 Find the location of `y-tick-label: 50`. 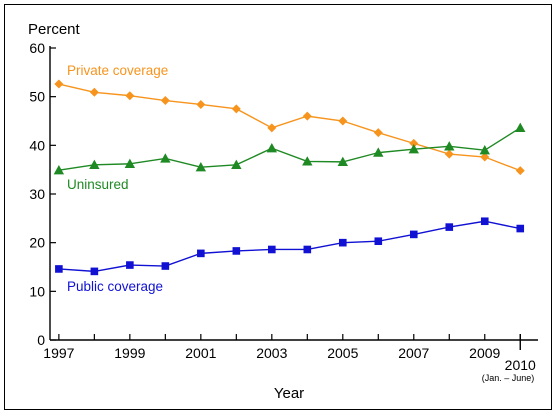

y-tick-label: 50 is located at coordinates (37, 97).